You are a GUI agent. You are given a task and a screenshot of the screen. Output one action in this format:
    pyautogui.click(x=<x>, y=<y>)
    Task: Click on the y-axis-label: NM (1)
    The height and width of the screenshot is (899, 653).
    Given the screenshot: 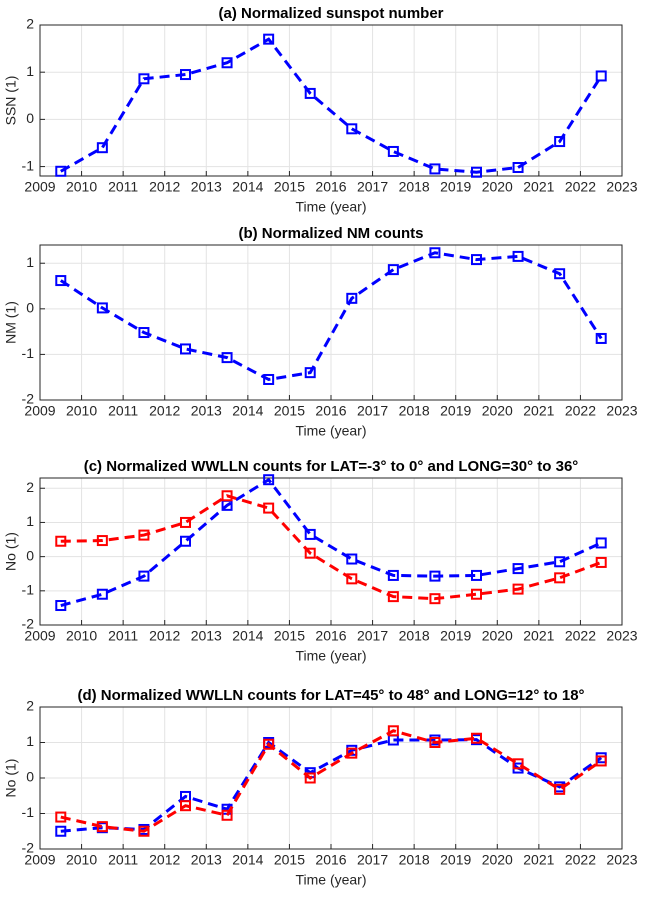 What is the action you would take?
    pyautogui.click(x=11, y=322)
    